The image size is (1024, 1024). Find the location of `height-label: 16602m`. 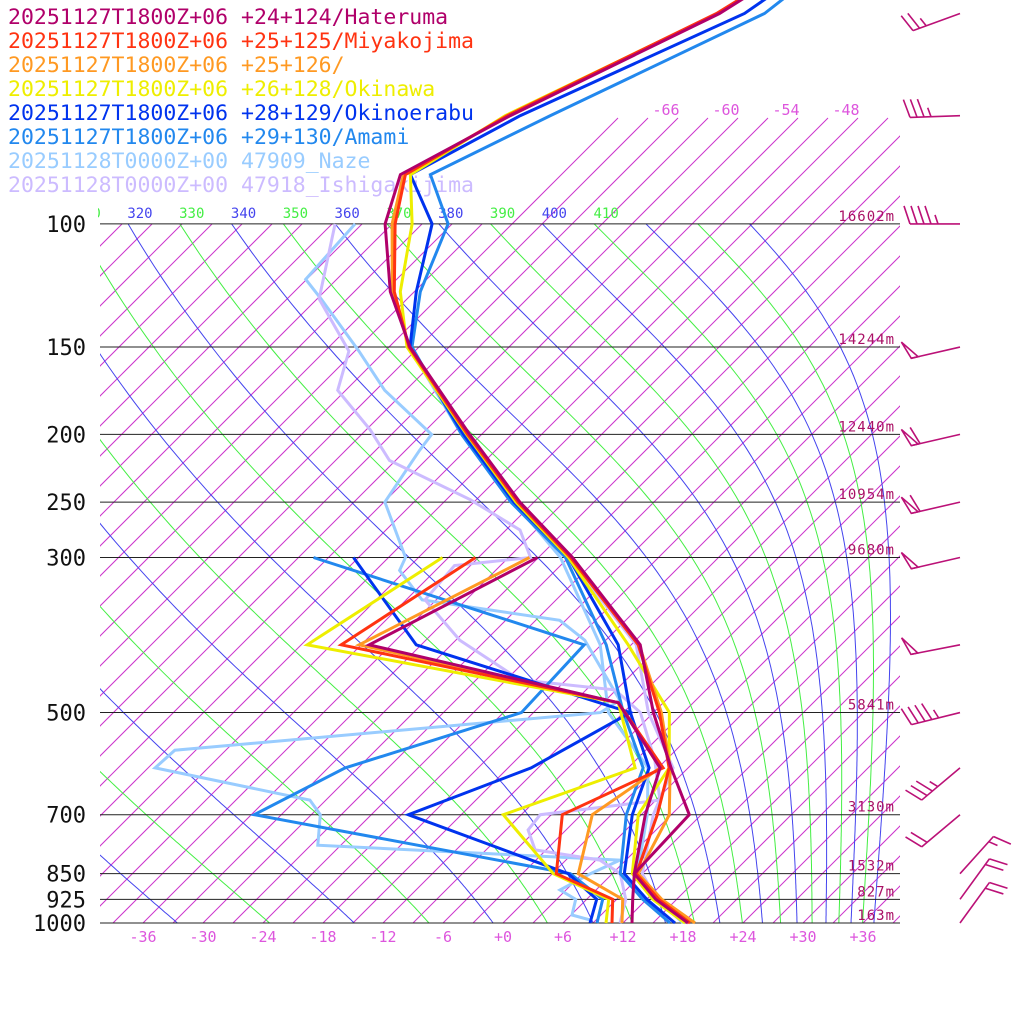

height-label: 16602m is located at coordinates (866, 217).